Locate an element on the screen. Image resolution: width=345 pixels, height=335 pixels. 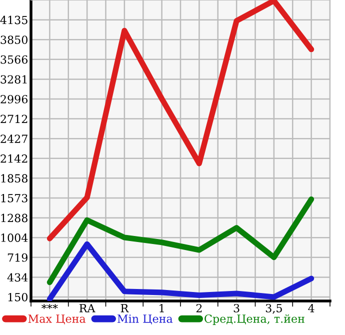
y-tick-label: 719 is located at coordinates (18, 257).